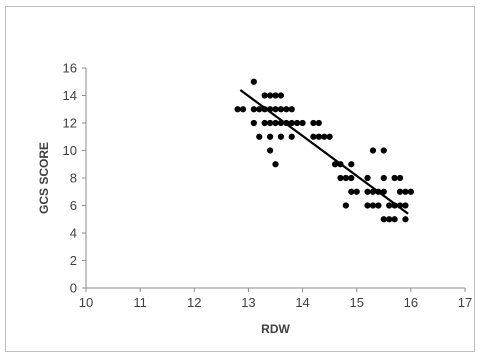 This screenshot has width=482, height=357. I want to click on y-tick-label: 14, so click(70, 95).